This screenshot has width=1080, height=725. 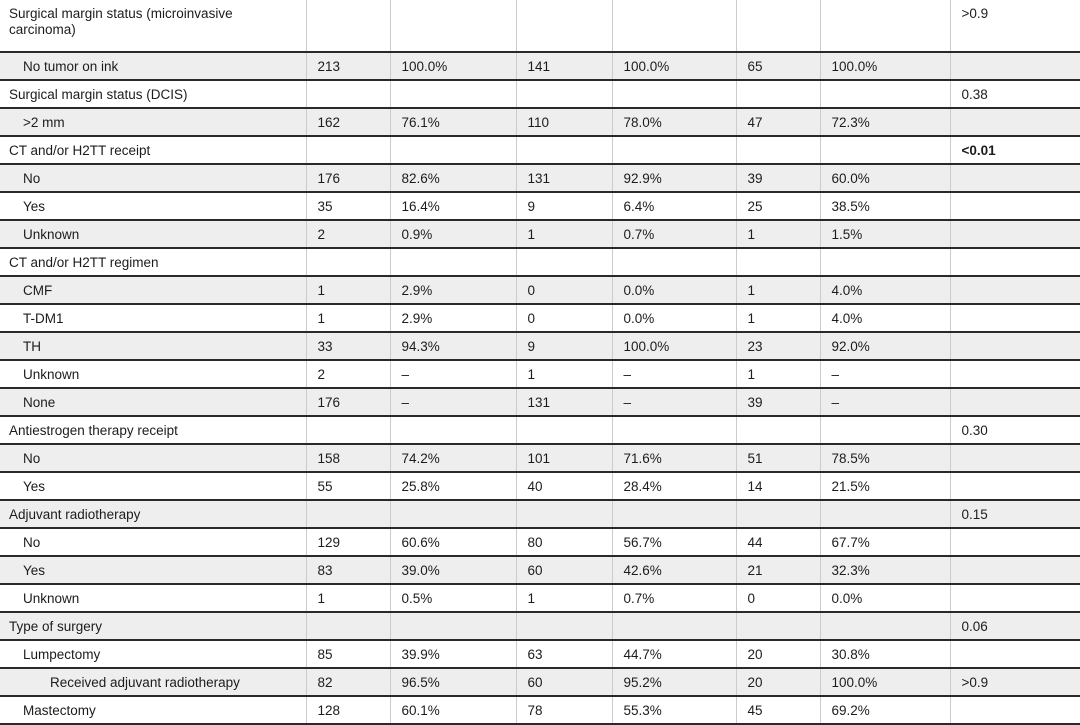 I want to click on cell-percent: 60.1%, so click(x=453, y=710).